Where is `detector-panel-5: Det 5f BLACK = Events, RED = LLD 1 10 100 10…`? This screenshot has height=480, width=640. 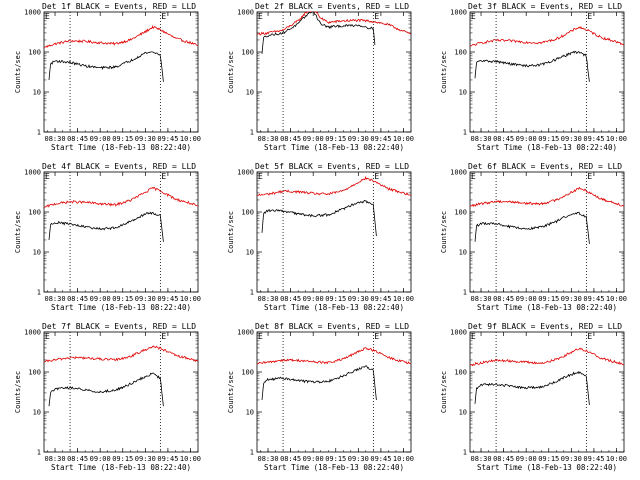 detector-panel-5: Det 5f BLACK = Events, RED = LLD 1 10 100 10… is located at coordinates (319, 240).